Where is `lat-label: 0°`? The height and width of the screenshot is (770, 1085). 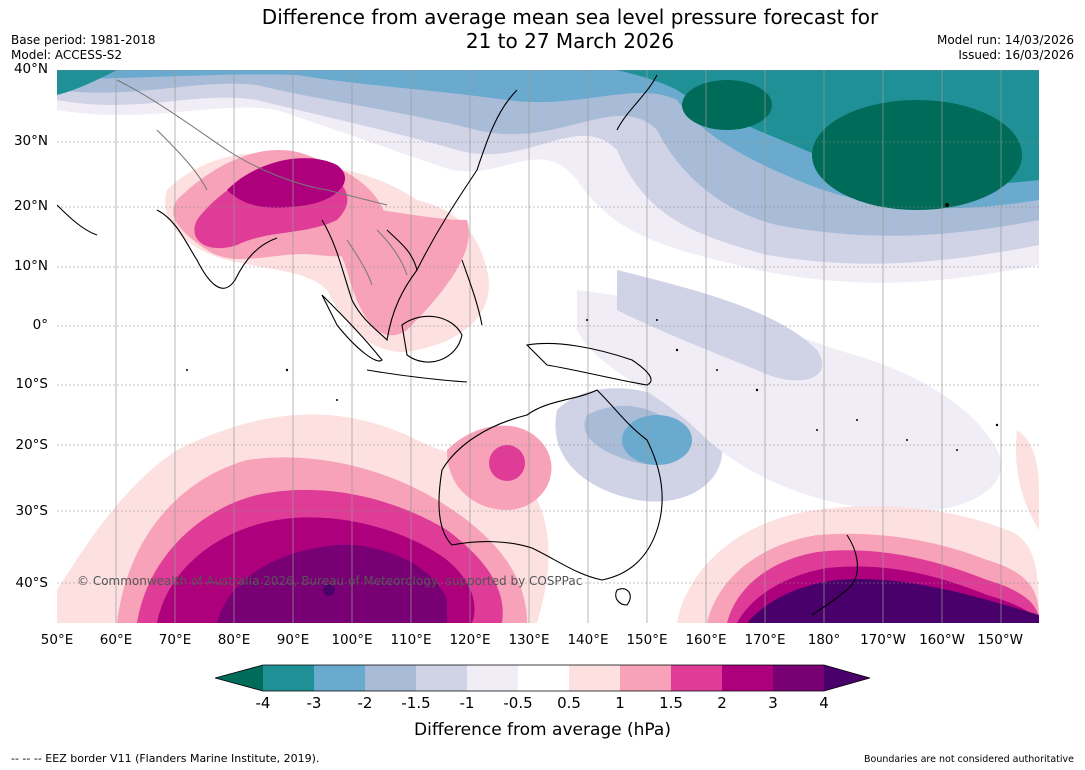
lat-label: 0° is located at coordinates (40, 325).